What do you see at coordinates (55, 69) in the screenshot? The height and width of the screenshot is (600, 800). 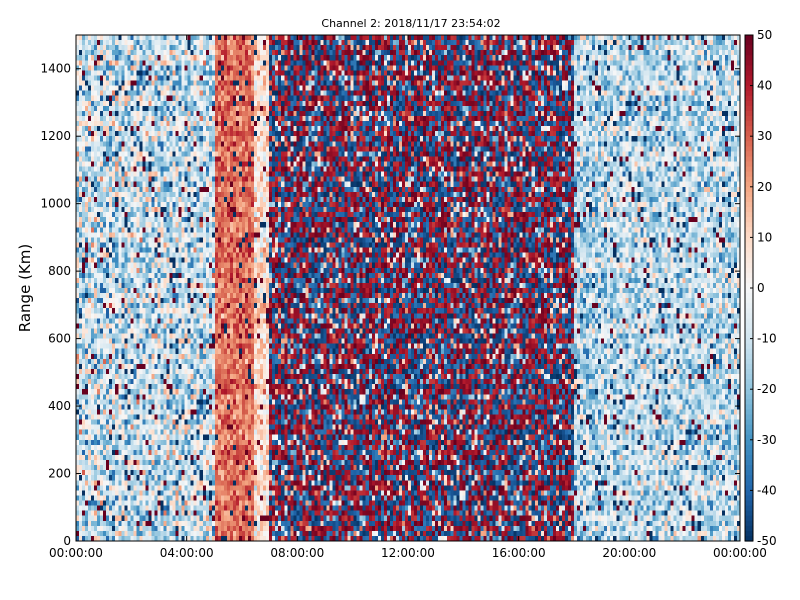 I see `y-tick-label: 1400` at bounding box center [55, 69].